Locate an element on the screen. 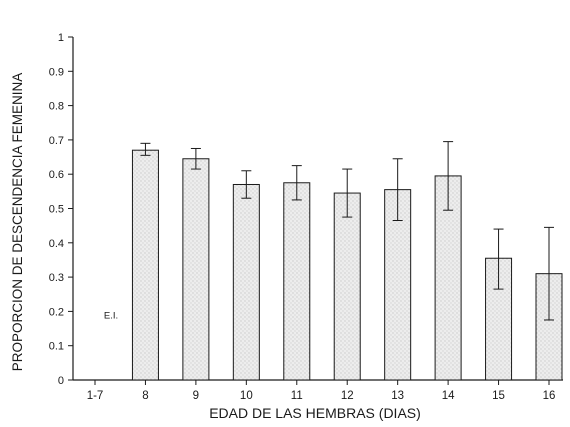 This screenshot has height=427, width=570. x-tick-label: 8 is located at coordinates (145, 396).